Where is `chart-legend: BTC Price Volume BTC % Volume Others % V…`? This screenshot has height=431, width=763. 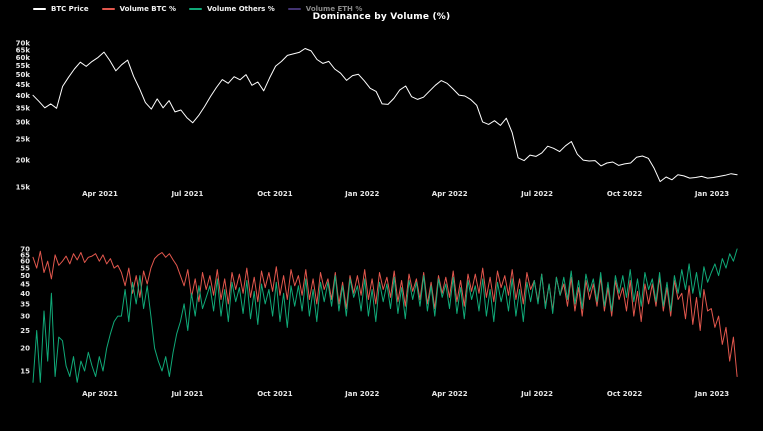 chart-legend: BTC Price Volume BTC % Volume Others % V… is located at coordinates (197, 9).